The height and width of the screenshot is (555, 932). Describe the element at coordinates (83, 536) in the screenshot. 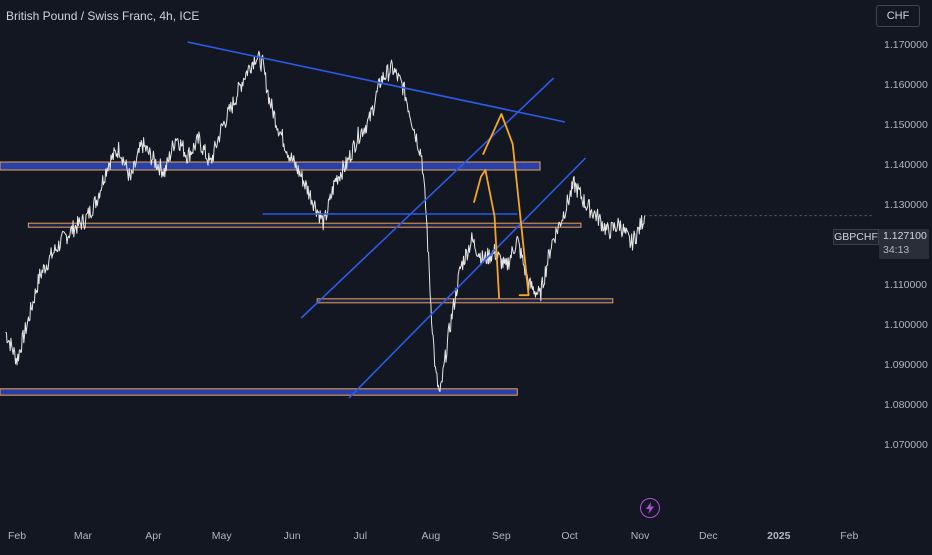

I see `x-tick-label: Mar` at that location.